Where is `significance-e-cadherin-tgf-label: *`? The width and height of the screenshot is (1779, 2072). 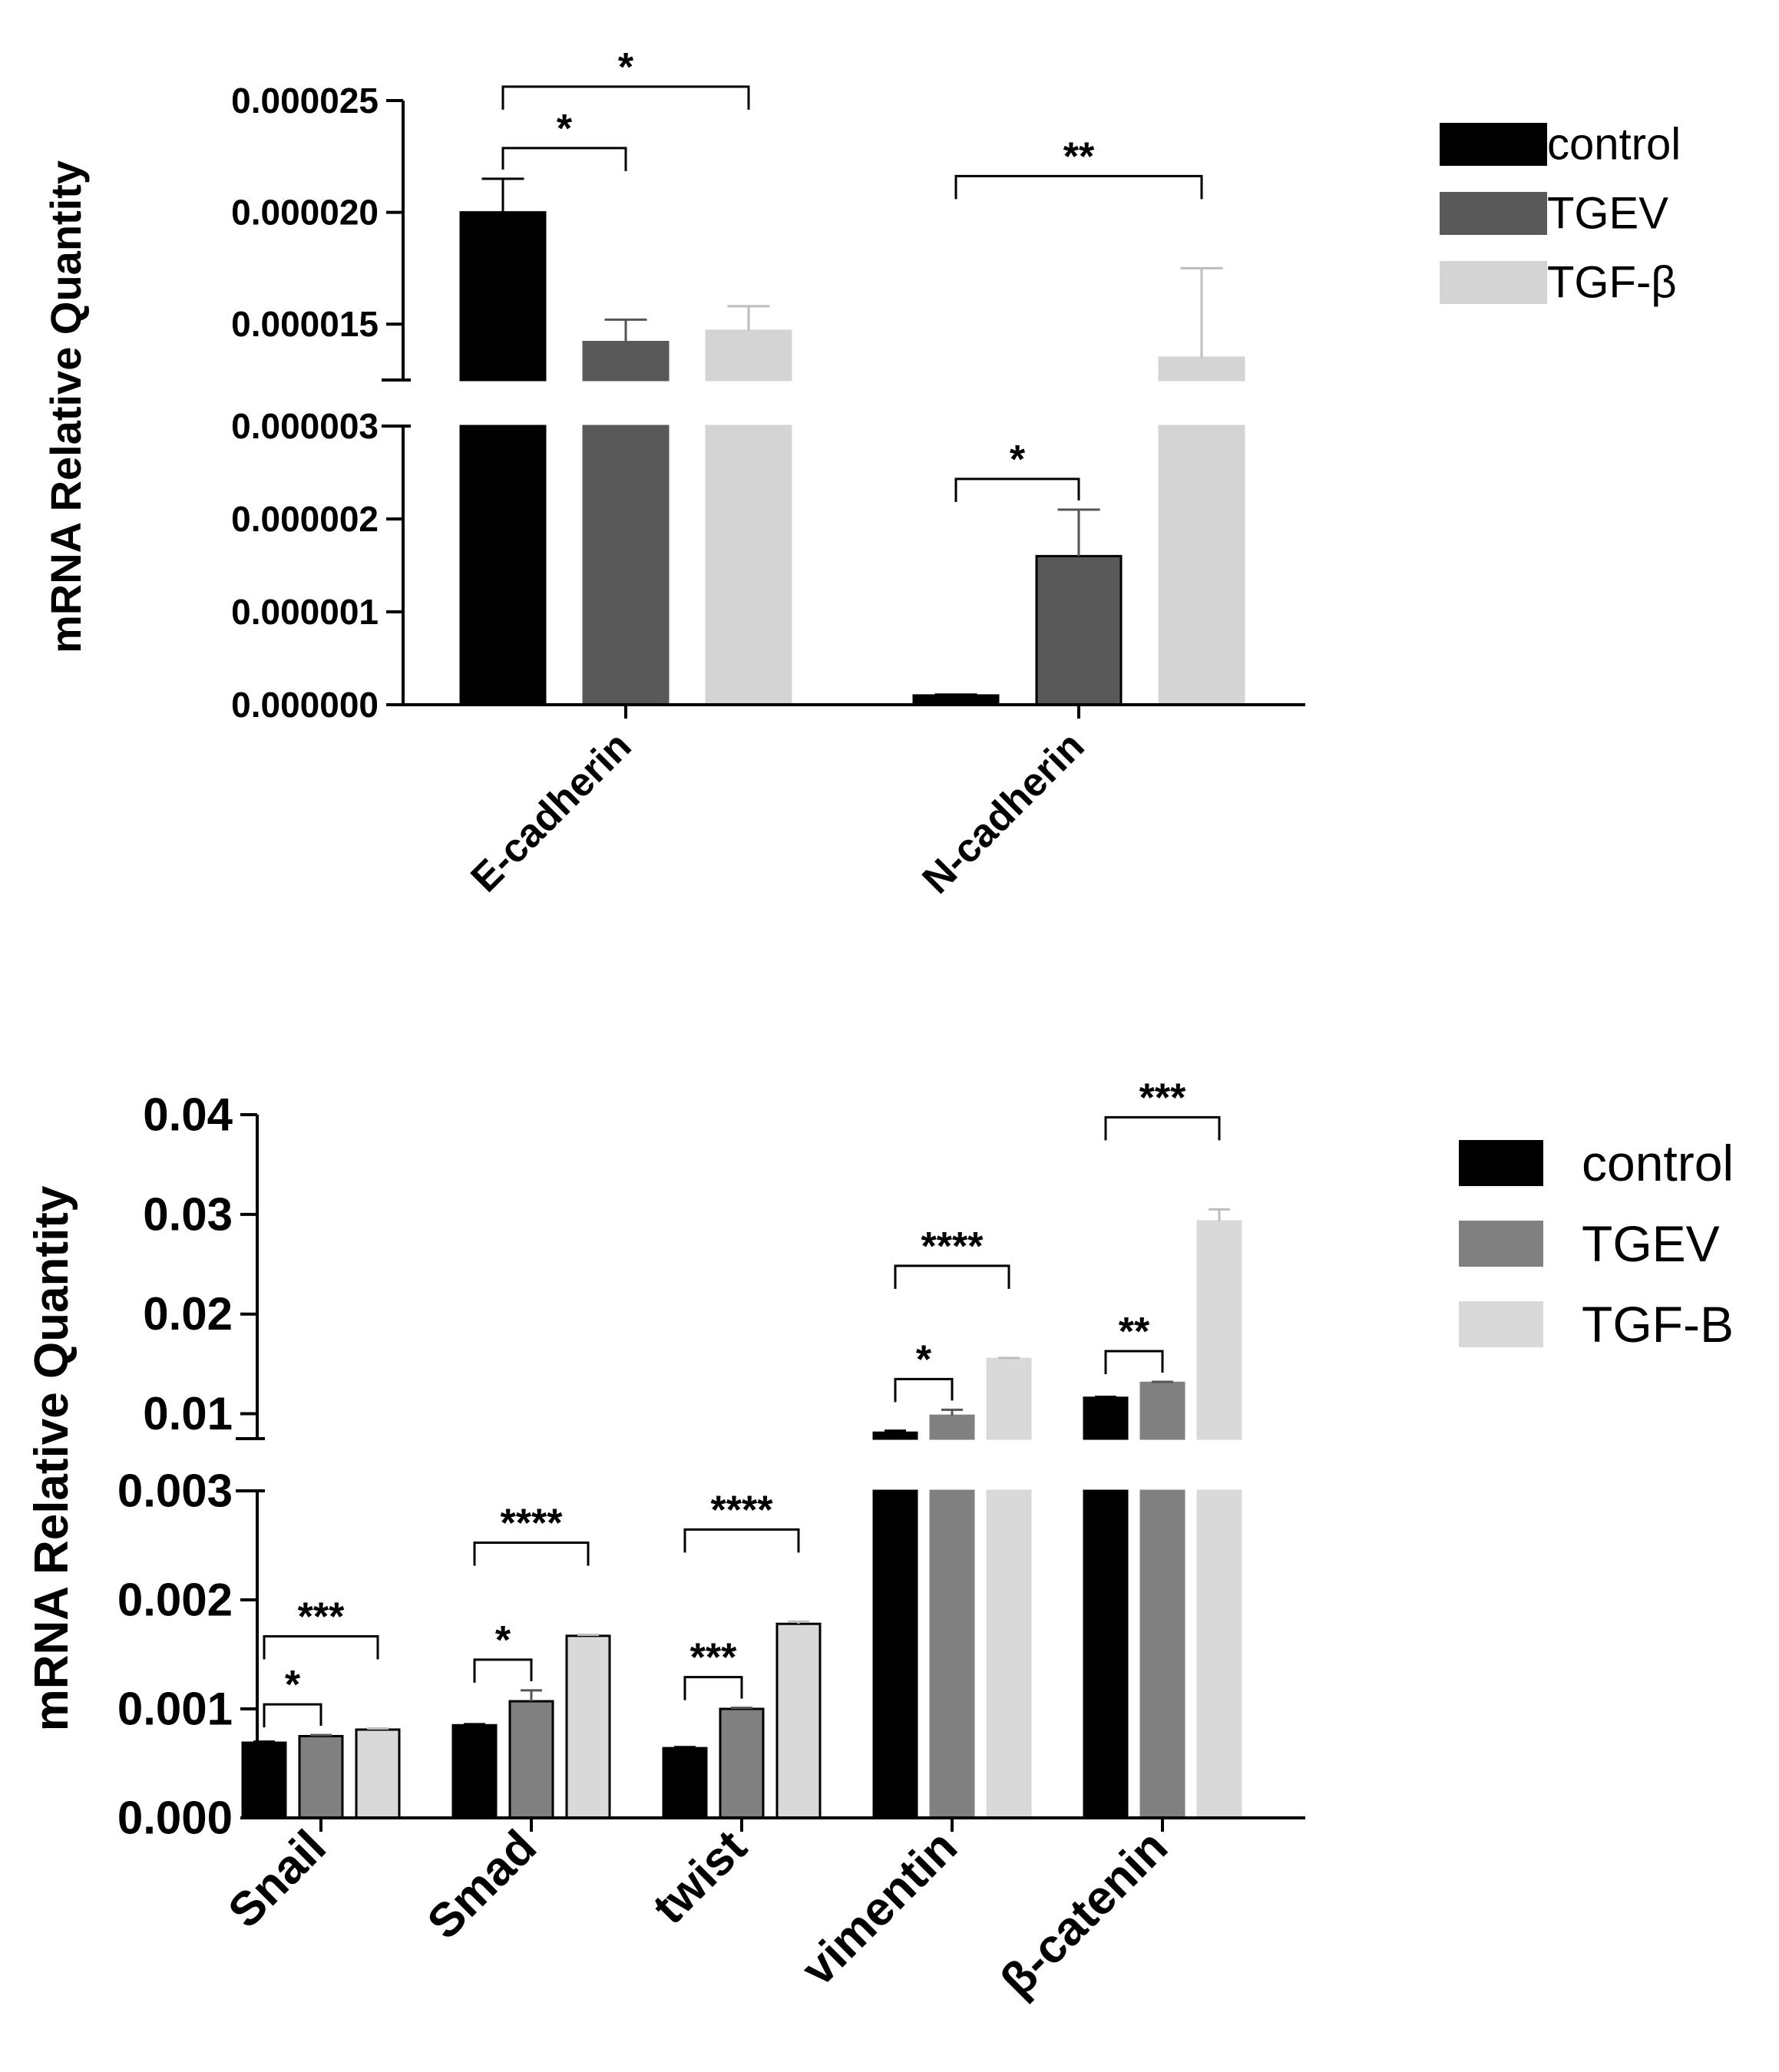 significance-e-cadherin-tgf-label: * is located at coordinates (626, 68).